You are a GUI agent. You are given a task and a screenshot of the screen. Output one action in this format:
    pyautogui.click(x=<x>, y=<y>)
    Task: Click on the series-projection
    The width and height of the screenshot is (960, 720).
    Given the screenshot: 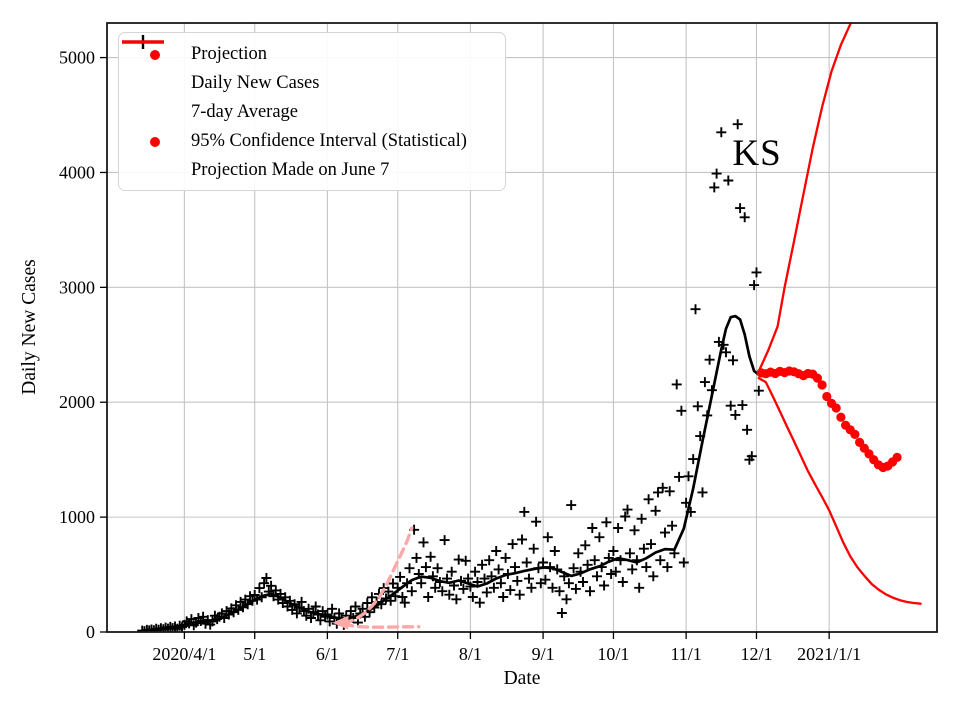 What is the action you would take?
    pyautogui.click(x=829, y=419)
    